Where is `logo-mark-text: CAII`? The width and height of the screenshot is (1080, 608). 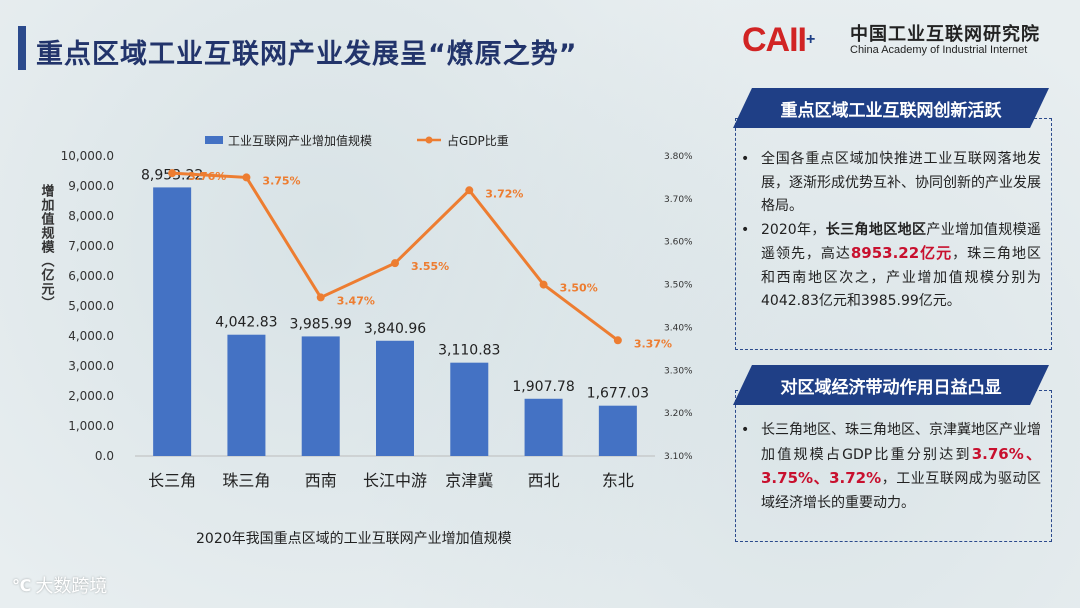 logo-mark-text: CAII is located at coordinates (774, 40).